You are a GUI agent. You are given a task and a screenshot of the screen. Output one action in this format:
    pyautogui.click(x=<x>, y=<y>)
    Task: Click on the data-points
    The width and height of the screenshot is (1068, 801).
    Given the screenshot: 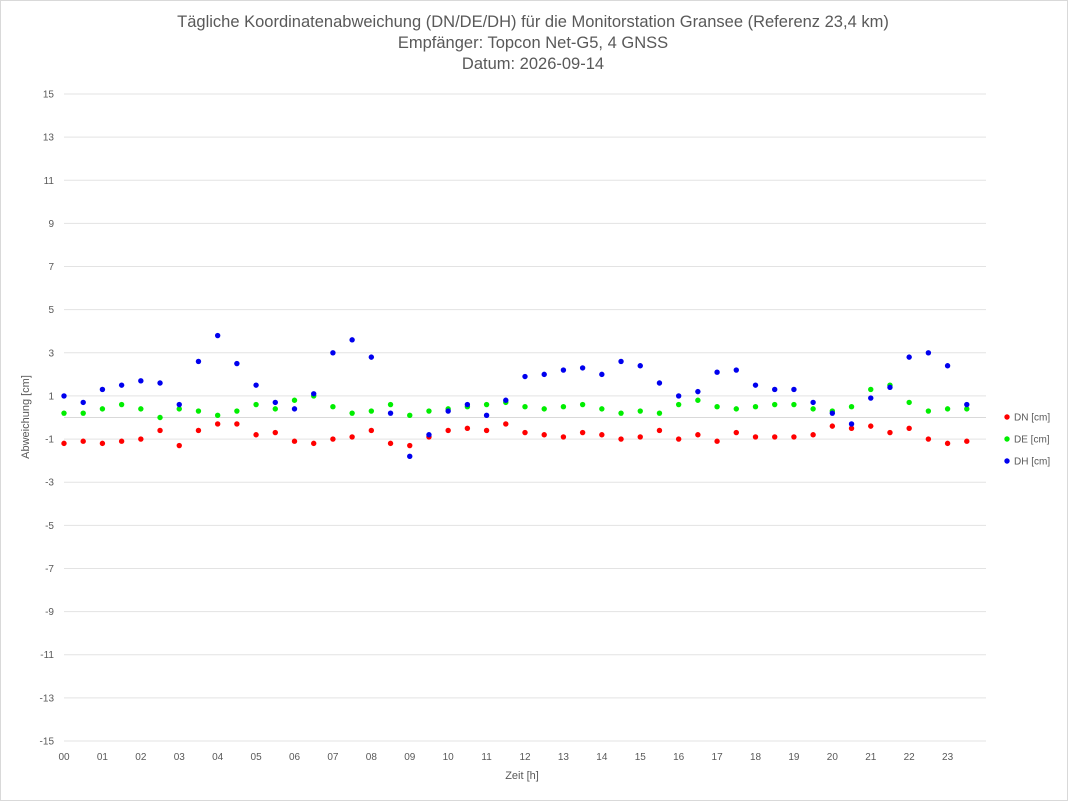 What is the action you would take?
    pyautogui.click(x=515, y=396)
    